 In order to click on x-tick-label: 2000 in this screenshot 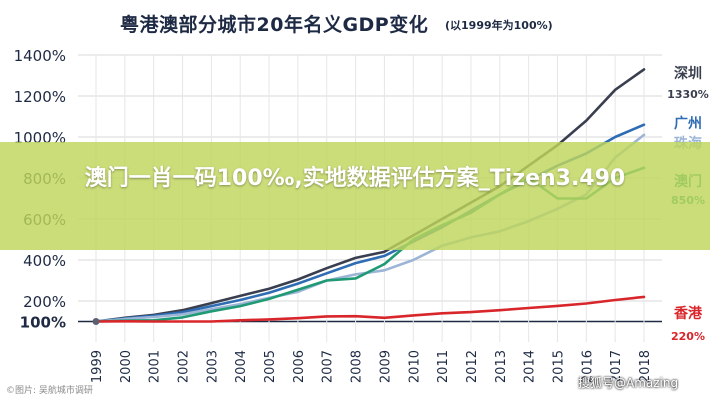, I will do `click(126, 366)`.